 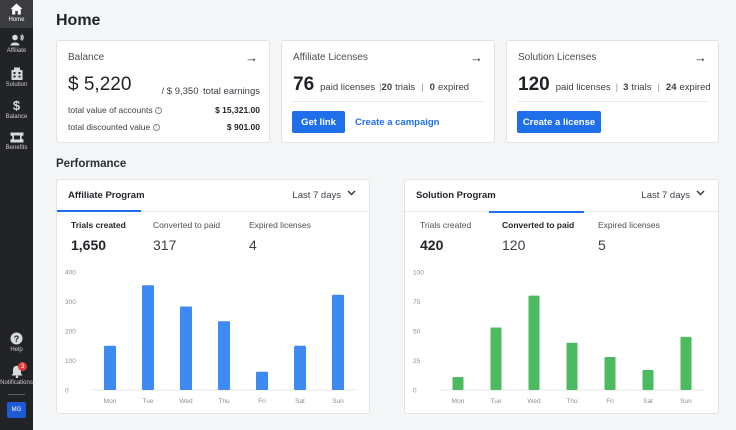 I want to click on tab-affiliate-program: Affiliate Program, so click(x=106, y=195).